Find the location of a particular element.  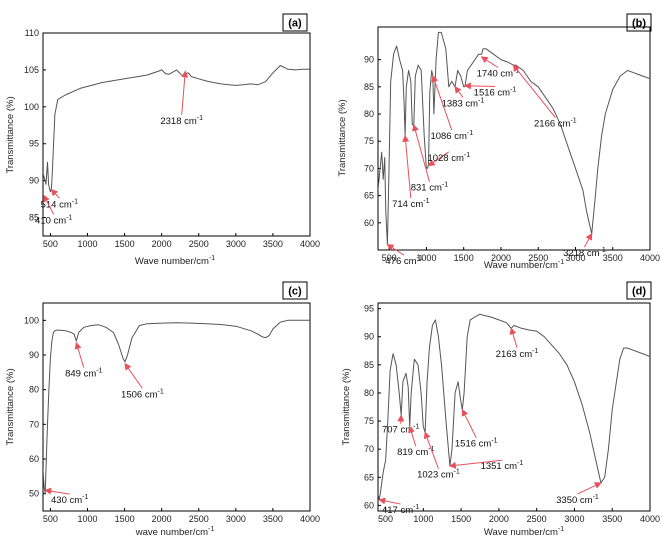

peak-label: 819 cm-1 is located at coordinates (415, 452).